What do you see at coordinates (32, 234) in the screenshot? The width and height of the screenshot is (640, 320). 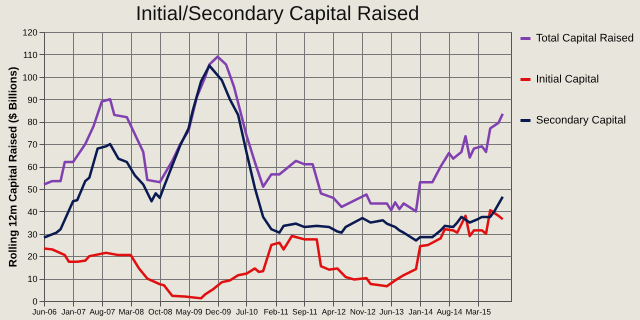 I see `y-tick-label: 30` at bounding box center [32, 234].